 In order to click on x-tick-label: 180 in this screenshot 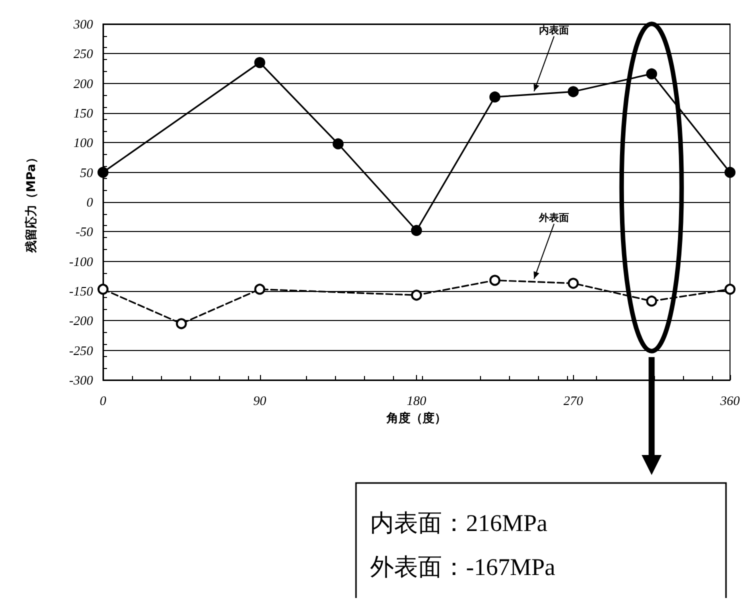, I will do `click(416, 400)`.